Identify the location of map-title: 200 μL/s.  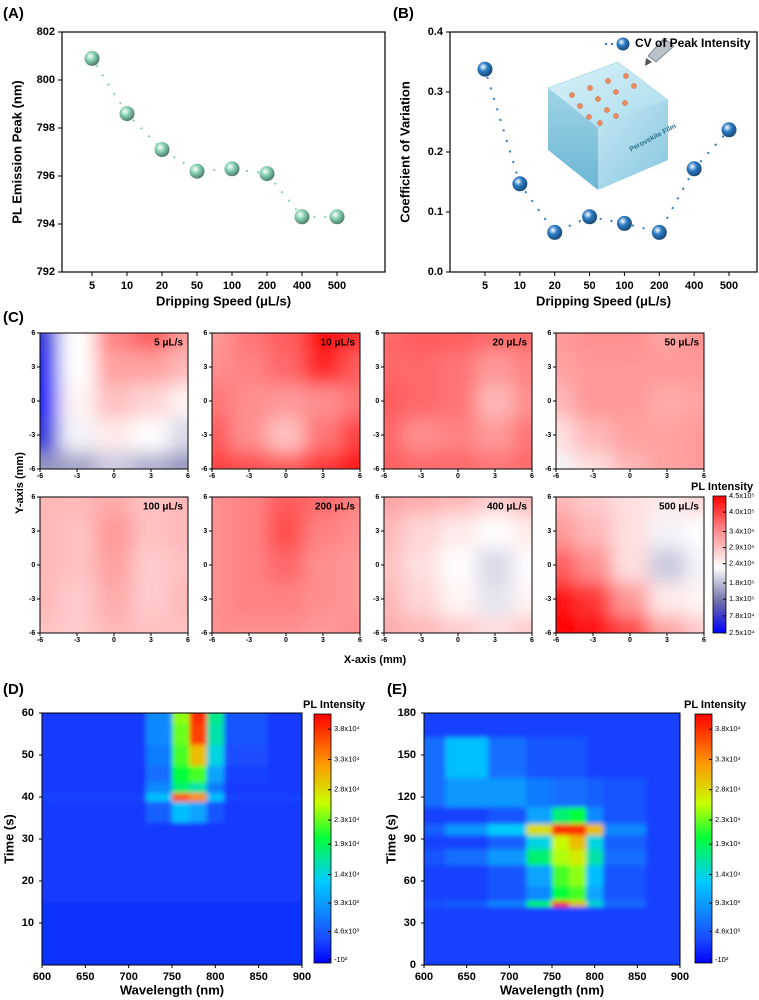
(335, 507).